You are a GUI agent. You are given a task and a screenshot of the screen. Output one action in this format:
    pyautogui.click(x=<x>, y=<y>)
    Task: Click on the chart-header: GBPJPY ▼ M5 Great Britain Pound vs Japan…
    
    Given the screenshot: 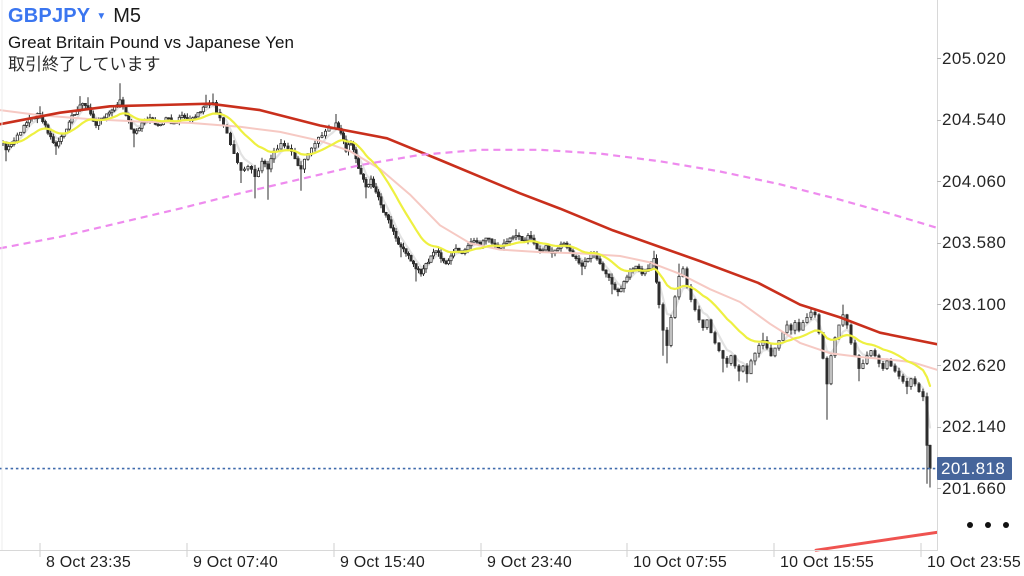 What is the action you would take?
    pyautogui.click(x=151, y=40)
    